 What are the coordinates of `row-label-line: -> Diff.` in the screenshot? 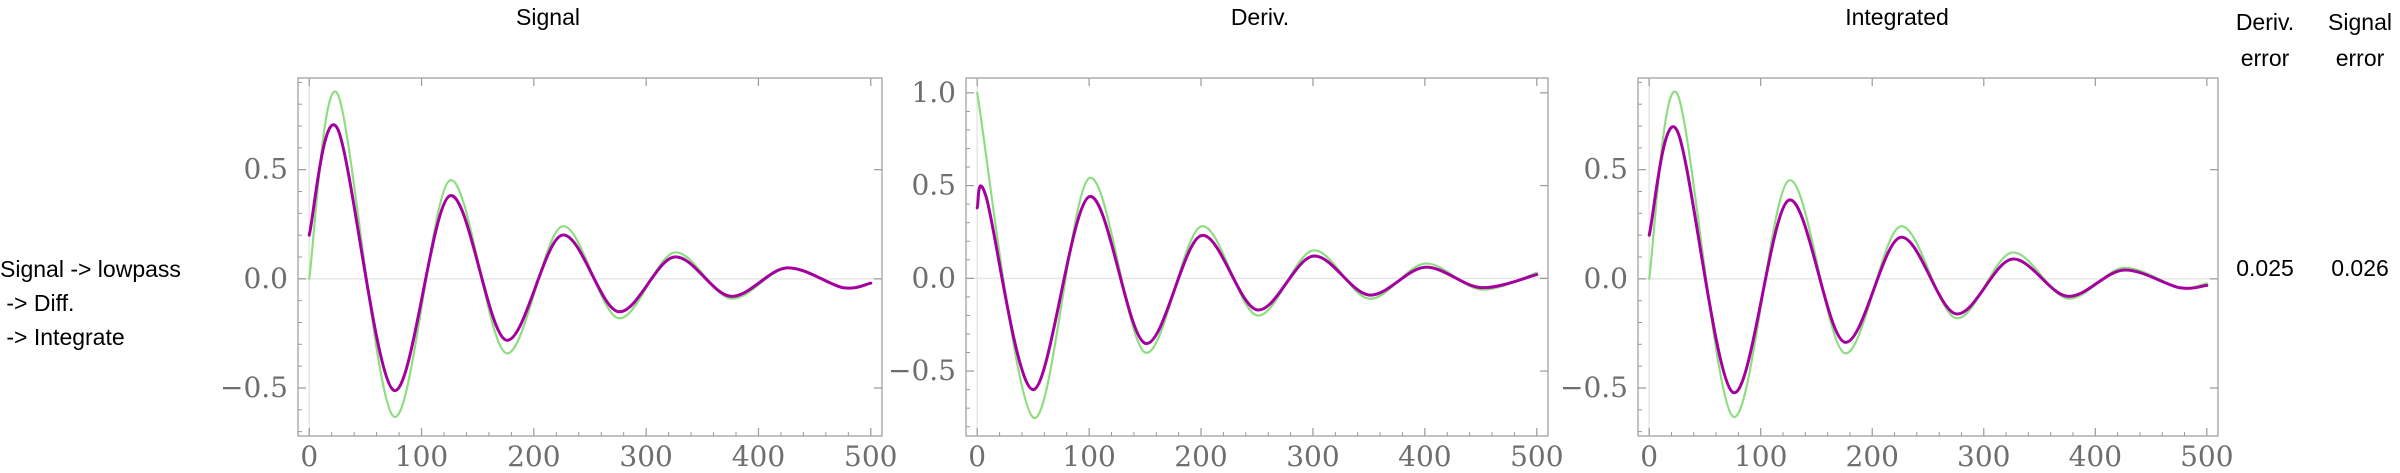 It's located at (37, 303).